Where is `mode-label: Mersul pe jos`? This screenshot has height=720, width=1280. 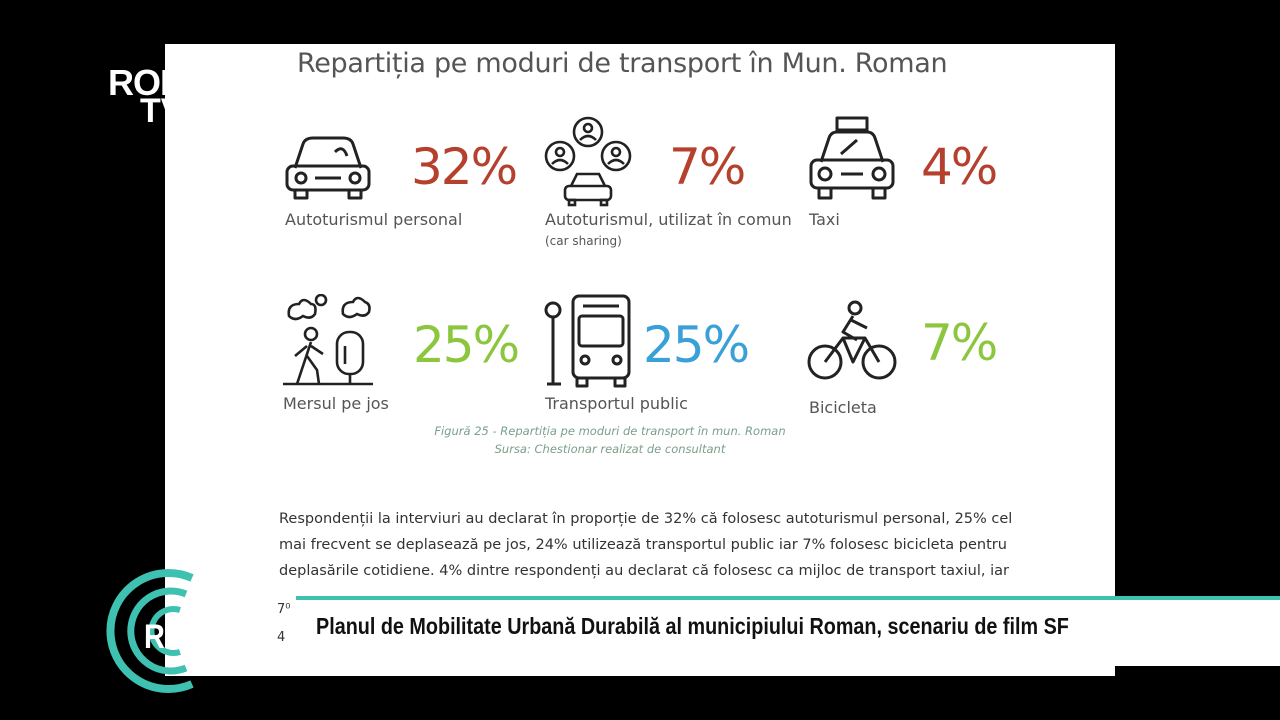
mode-label: Mersul pe jos is located at coordinates (336, 403).